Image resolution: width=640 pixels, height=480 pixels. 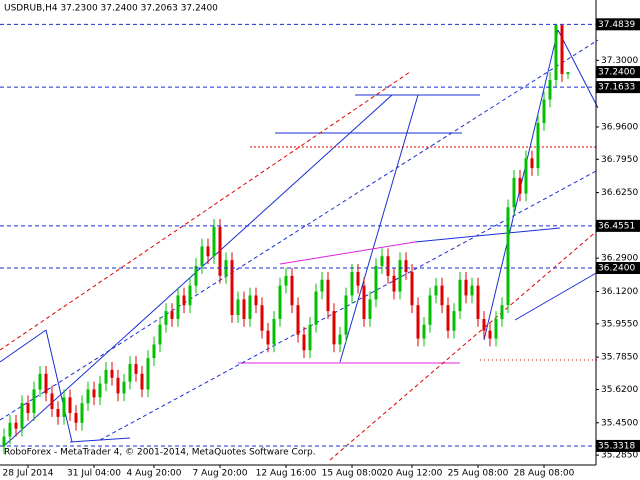 I want to click on x-tick-label: 15 Aug 08:00, so click(x=352, y=474).